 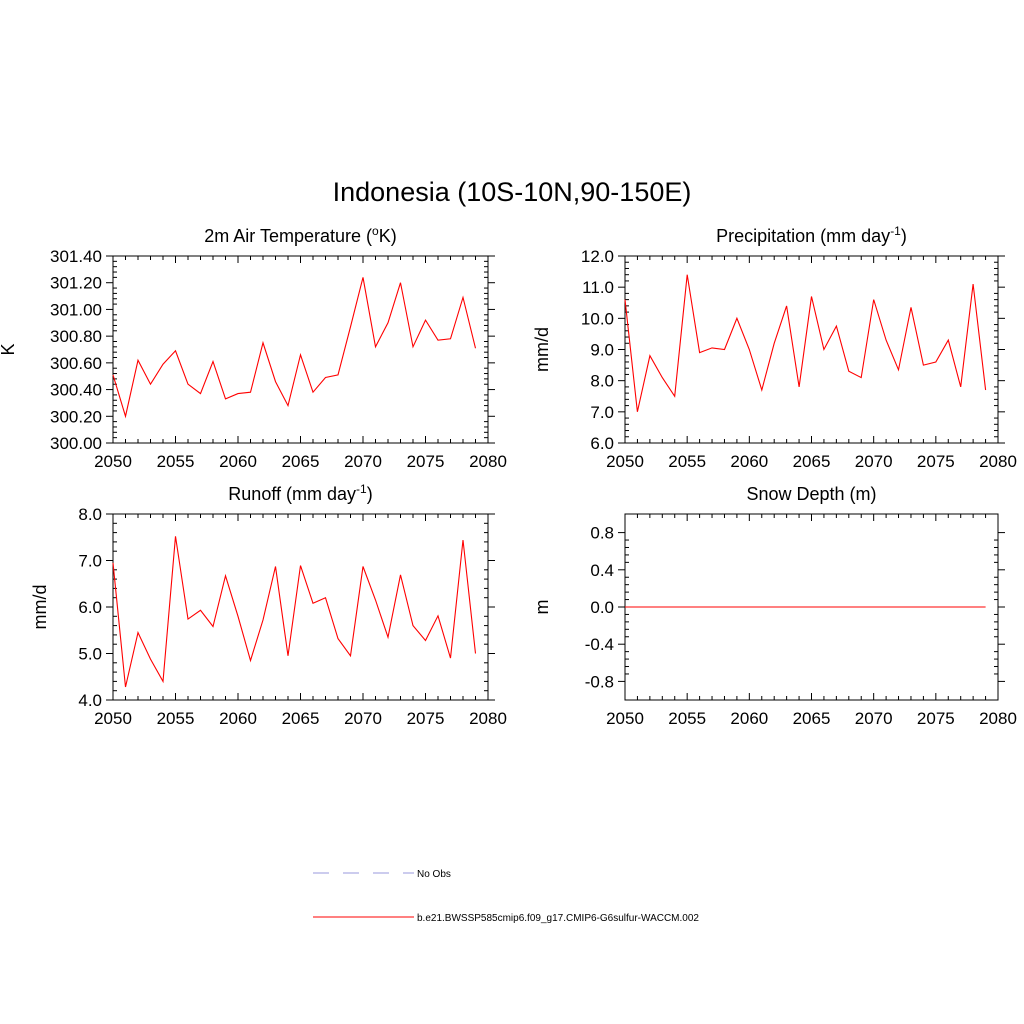 I want to click on figure-title: Indonesia (10S-10N,90-150E), so click(x=512, y=192).